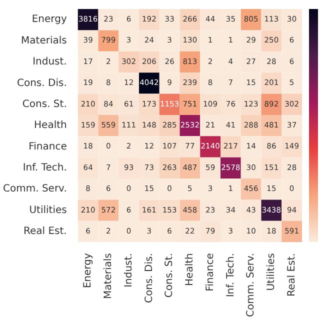 The image size is (320, 320). I want to click on x-tick-label: Health, so click(190, 269).